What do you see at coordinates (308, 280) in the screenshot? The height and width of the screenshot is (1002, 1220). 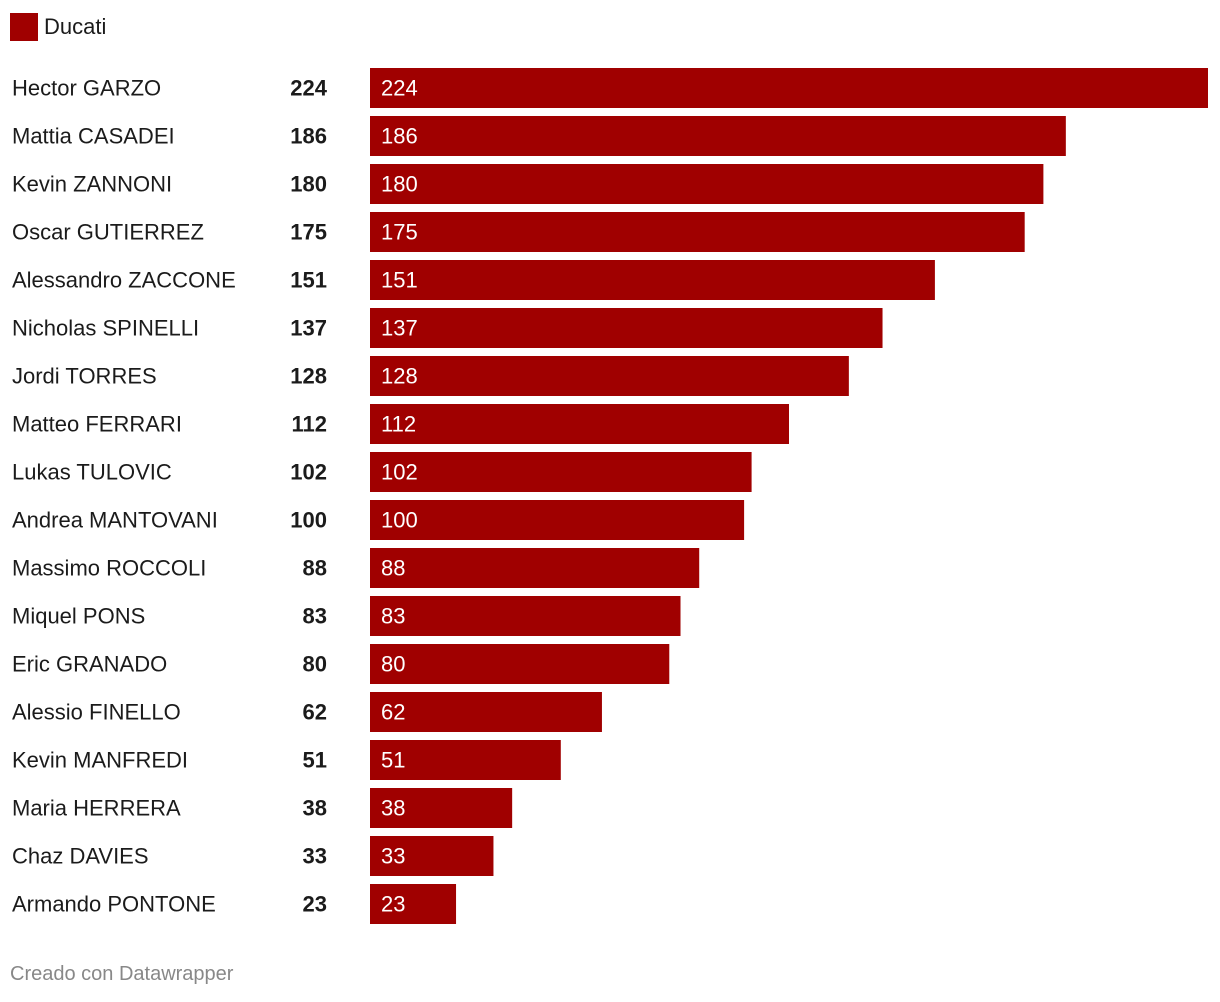 I see `value-column-label: 151` at bounding box center [308, 280].